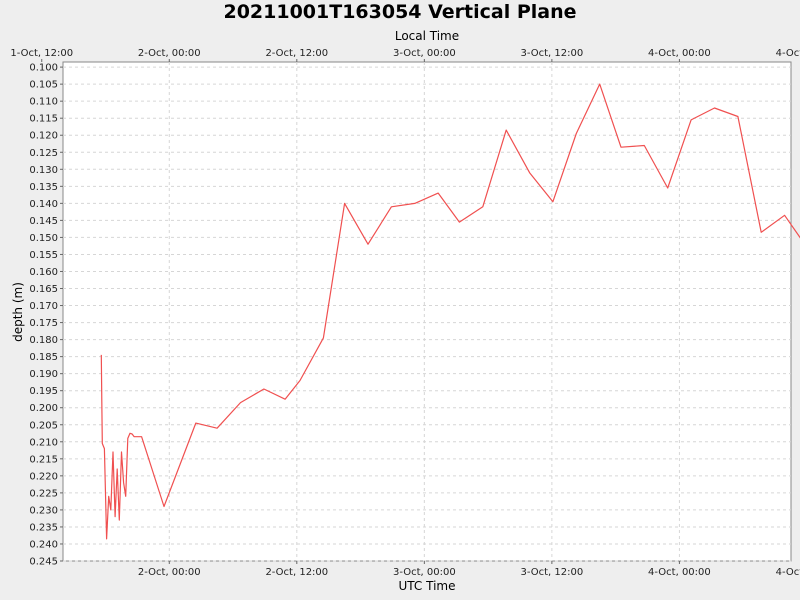  I want to click on y-tick-label: 0.175, so click(43, 323).